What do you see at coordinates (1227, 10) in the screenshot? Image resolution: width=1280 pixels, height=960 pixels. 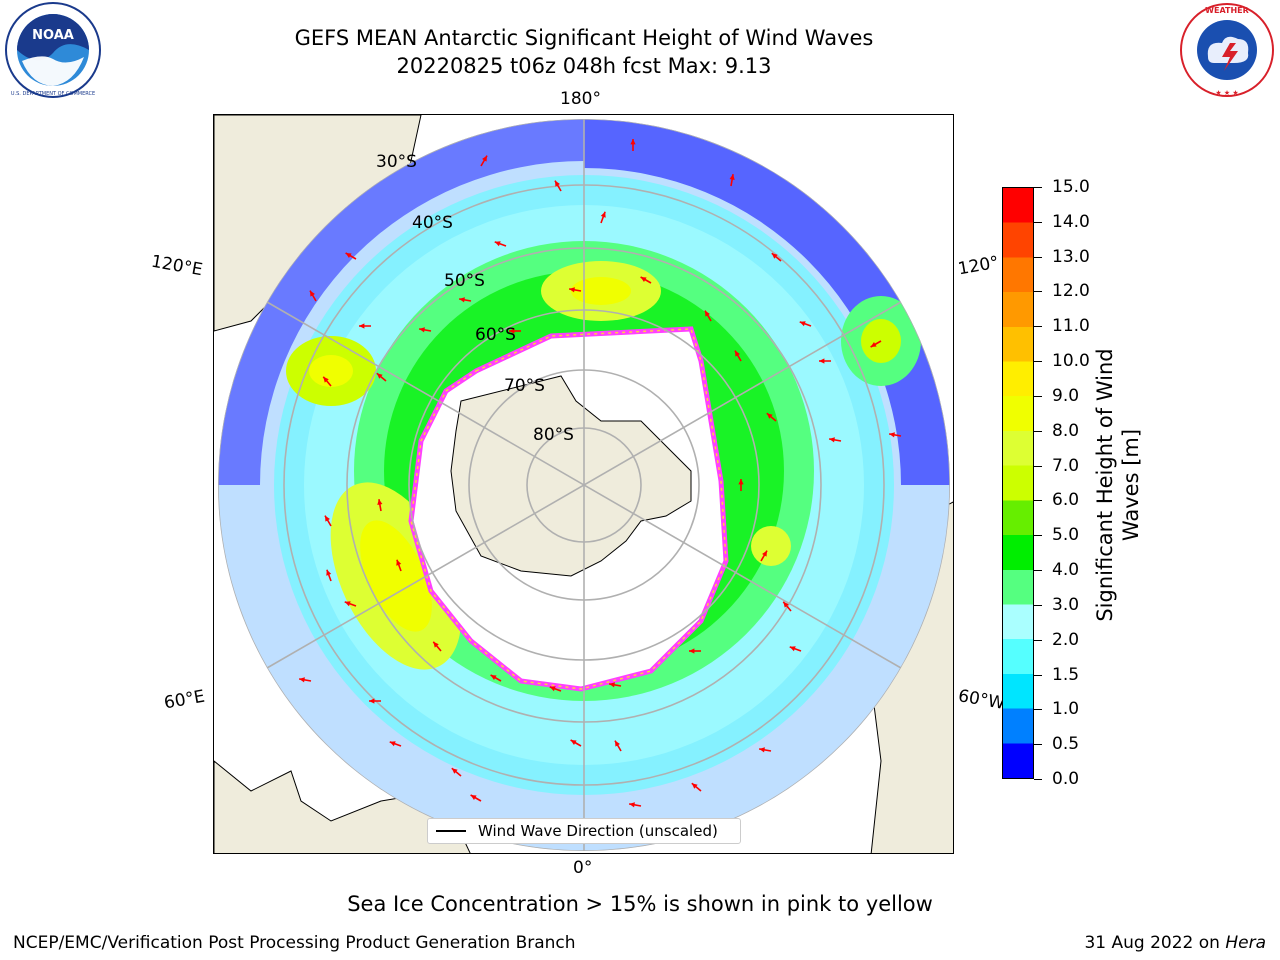 I see `svg-text: WEATHER` at bounding box center [1227, 10].